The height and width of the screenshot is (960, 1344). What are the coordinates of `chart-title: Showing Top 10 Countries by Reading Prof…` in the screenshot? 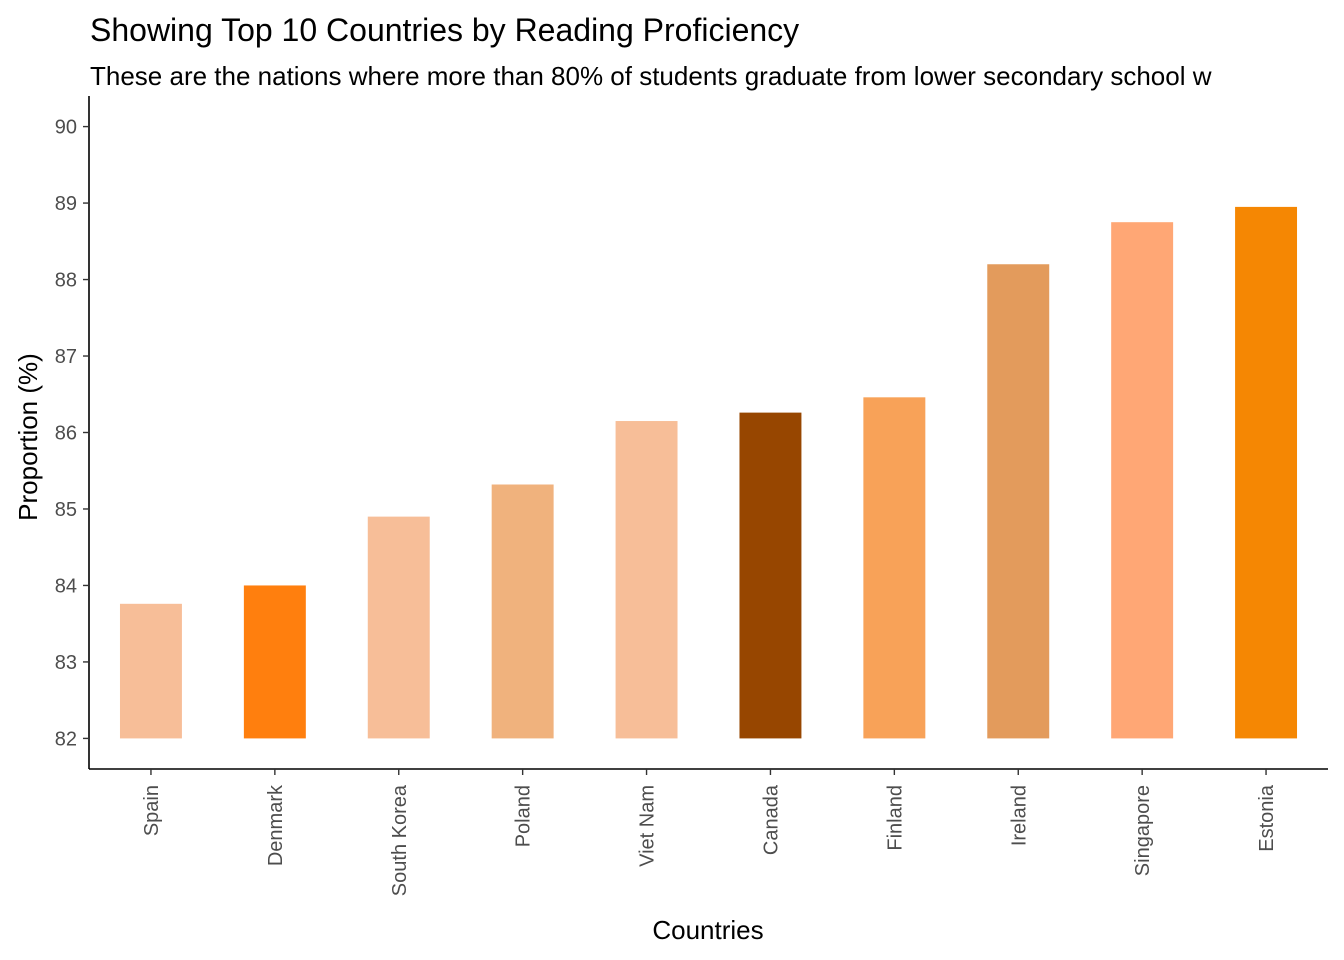 It's located at (444, 30).